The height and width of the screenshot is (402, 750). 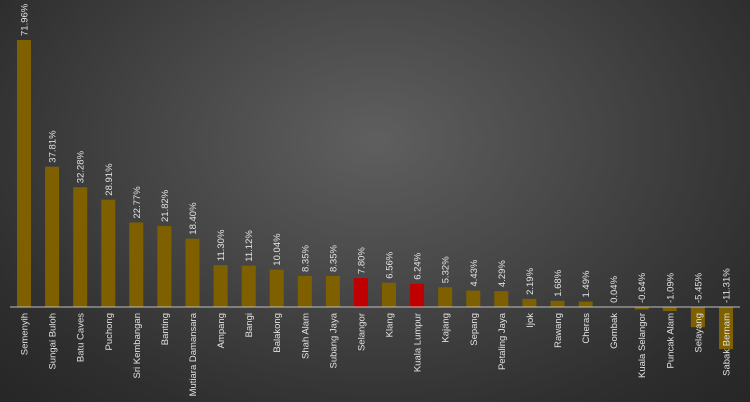 What do you see at coordinates (332, 291) in the screenshot?
I see `bar-subang-jaya` at bounding box center [332, 291].